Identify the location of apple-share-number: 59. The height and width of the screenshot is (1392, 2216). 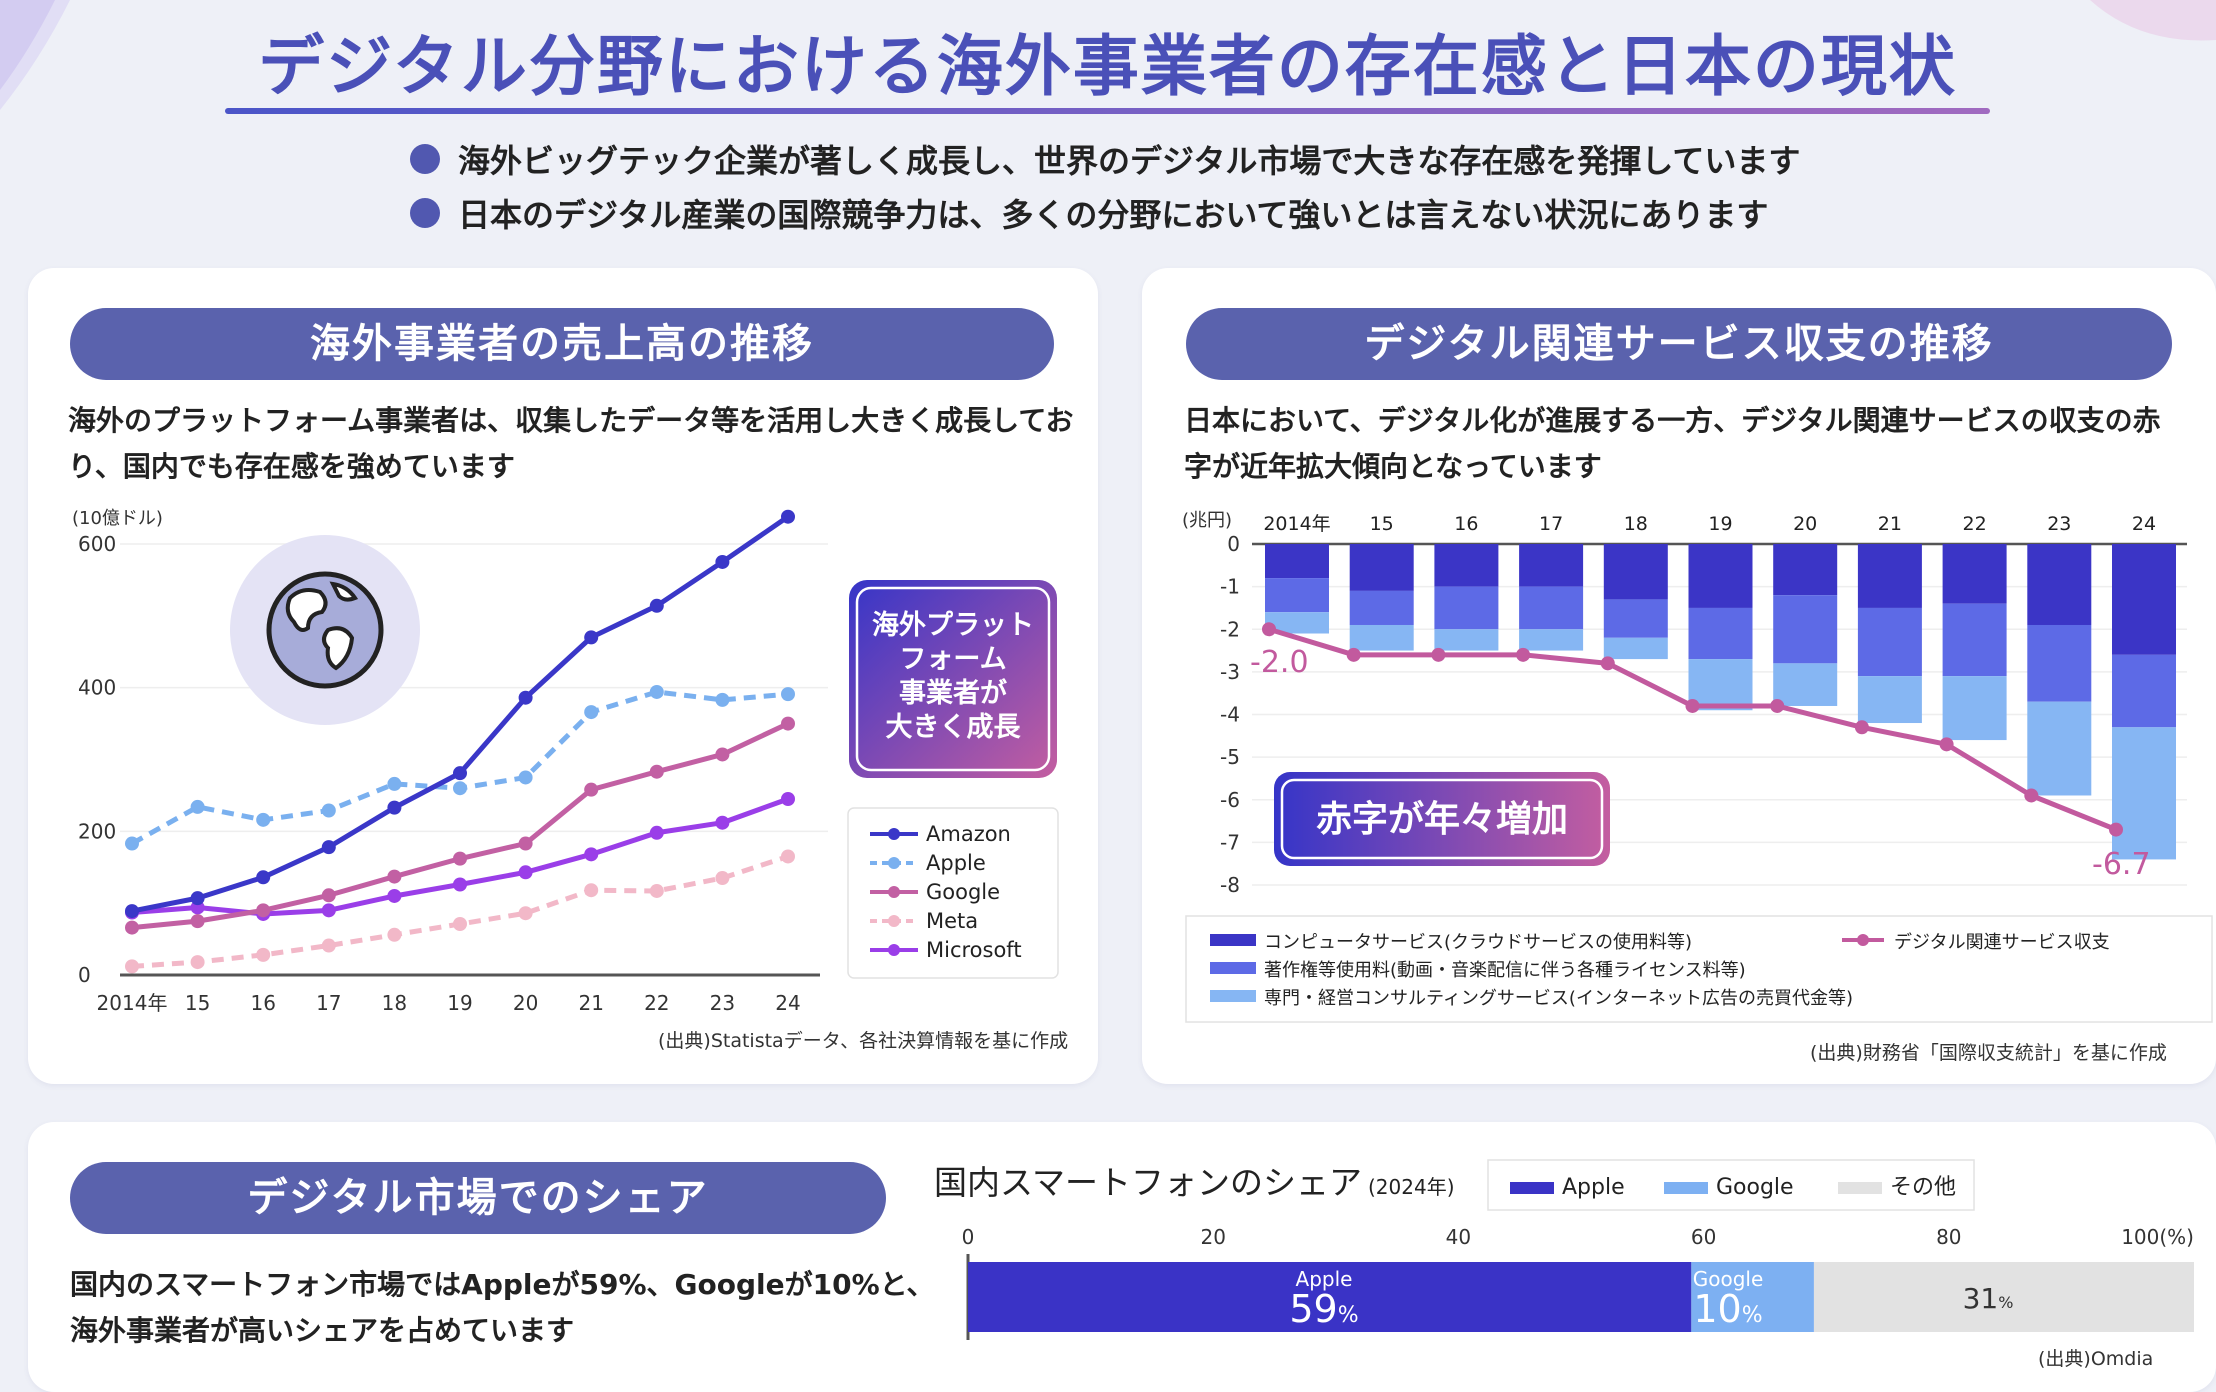
(1313, 1309).